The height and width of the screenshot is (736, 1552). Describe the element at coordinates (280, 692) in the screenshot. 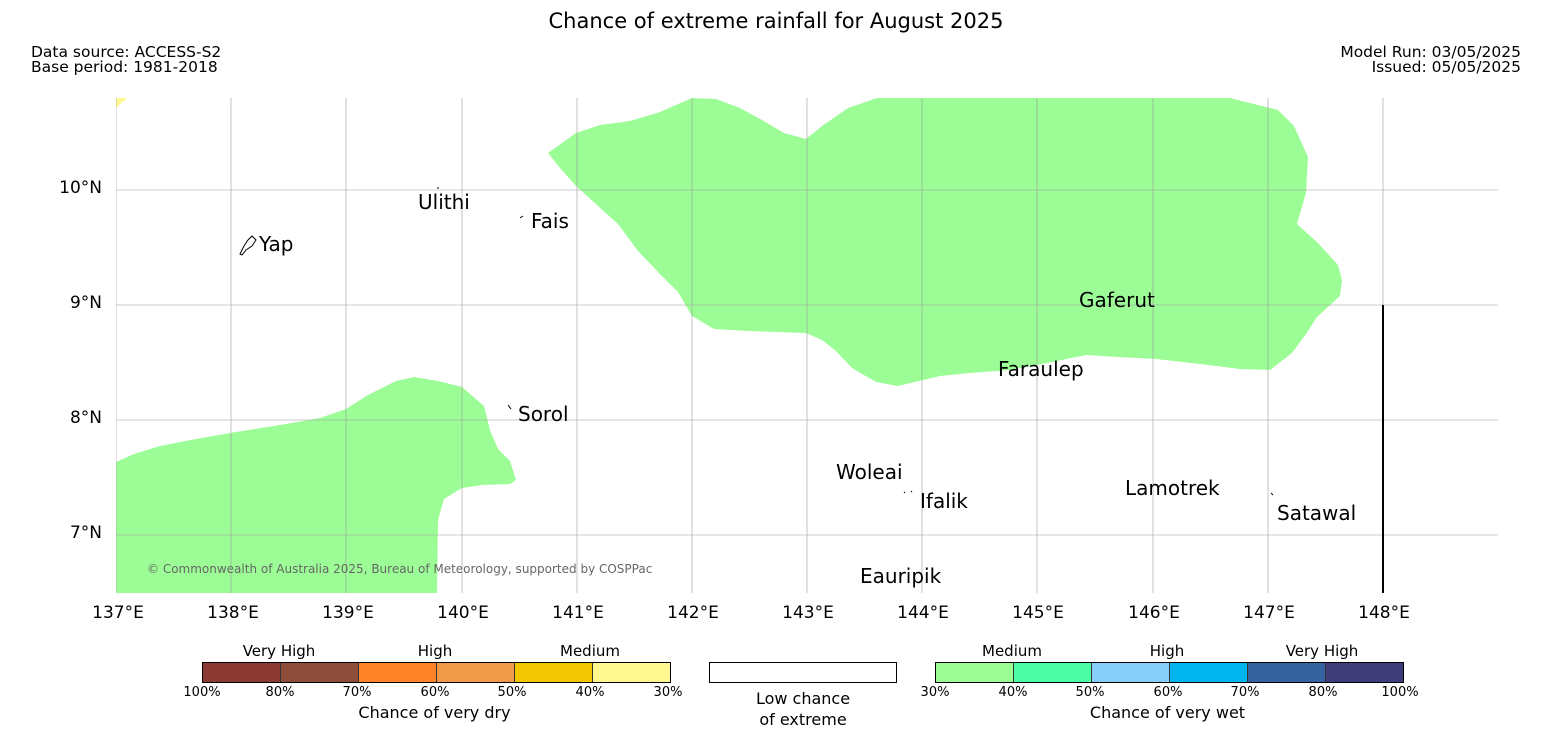

I see `dry-tick: 80%` at that location.